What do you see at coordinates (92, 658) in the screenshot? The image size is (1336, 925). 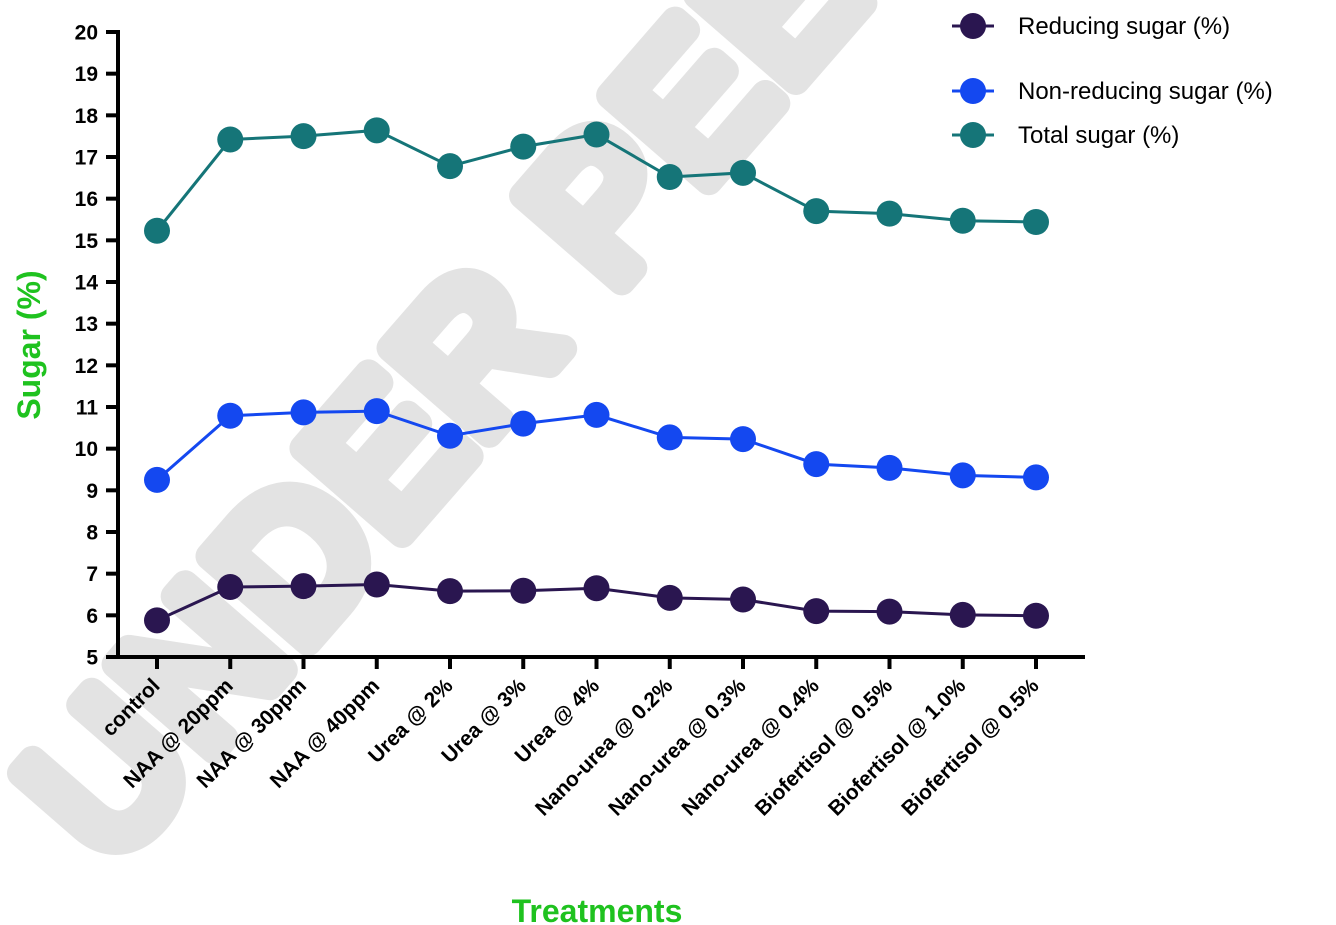 I see `y-tick-label: 5` at bounding box center [92, 658].